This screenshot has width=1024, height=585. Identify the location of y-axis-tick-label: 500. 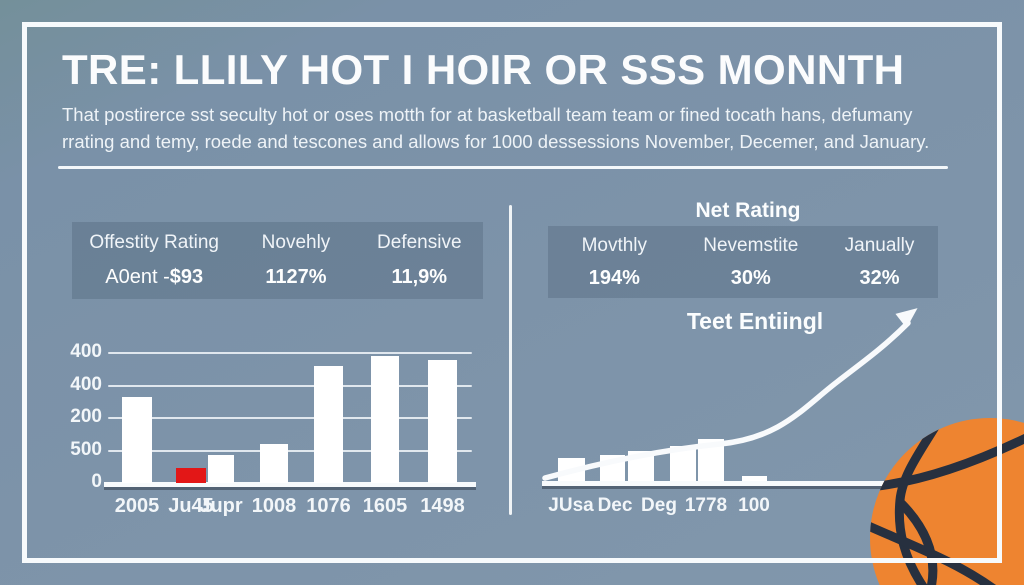
(86, 449).